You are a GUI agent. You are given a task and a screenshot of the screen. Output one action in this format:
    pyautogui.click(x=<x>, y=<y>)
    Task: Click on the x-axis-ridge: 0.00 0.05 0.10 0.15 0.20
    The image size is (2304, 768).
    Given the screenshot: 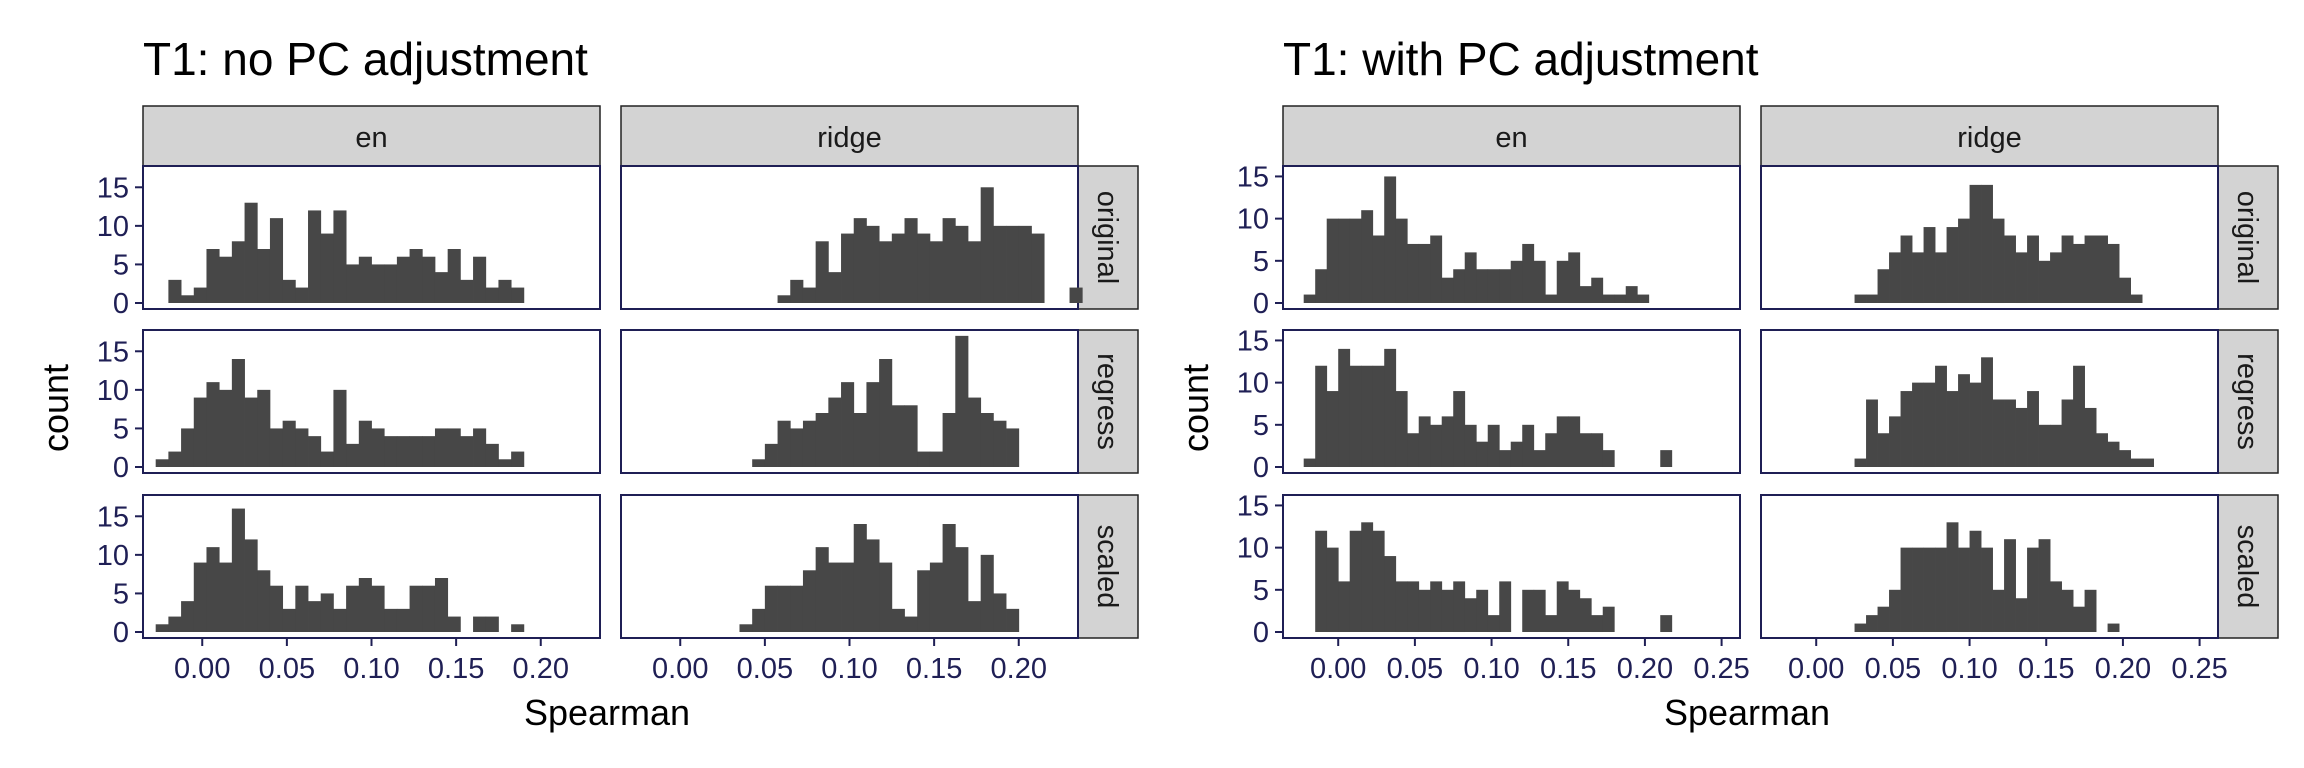 What is the action you would take?
    pyautogui.click(x=849, y=661)
    